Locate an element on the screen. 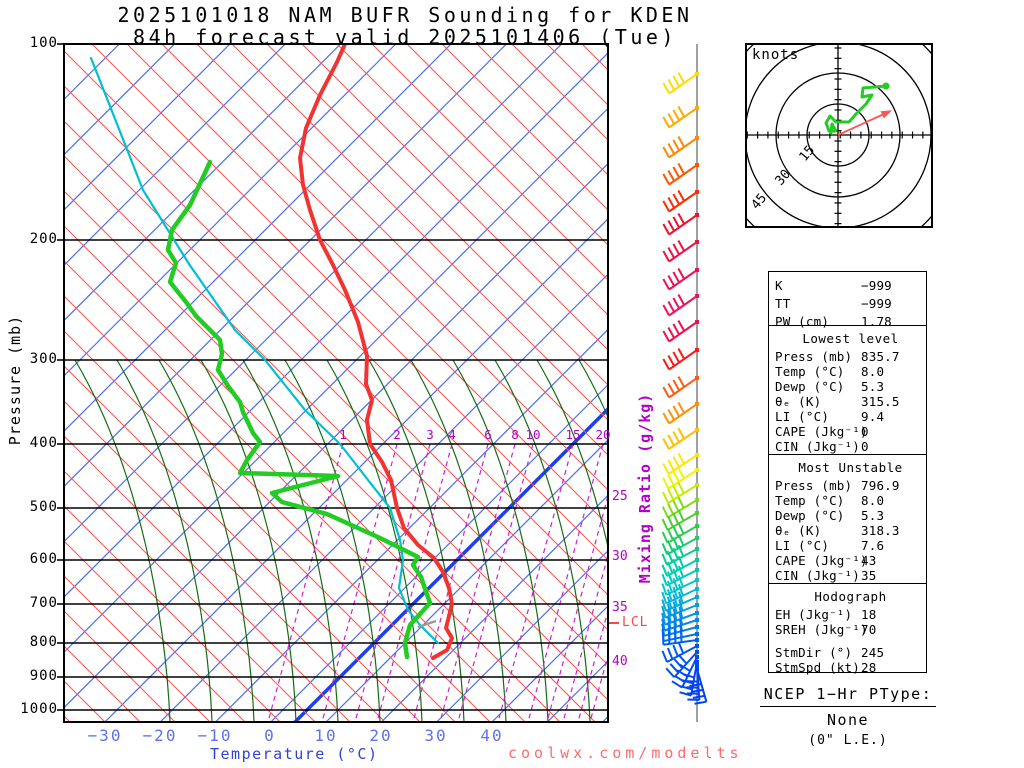  table-row: SREH (Jkg⁻¹) 70 is located at coordinates (850, 629).